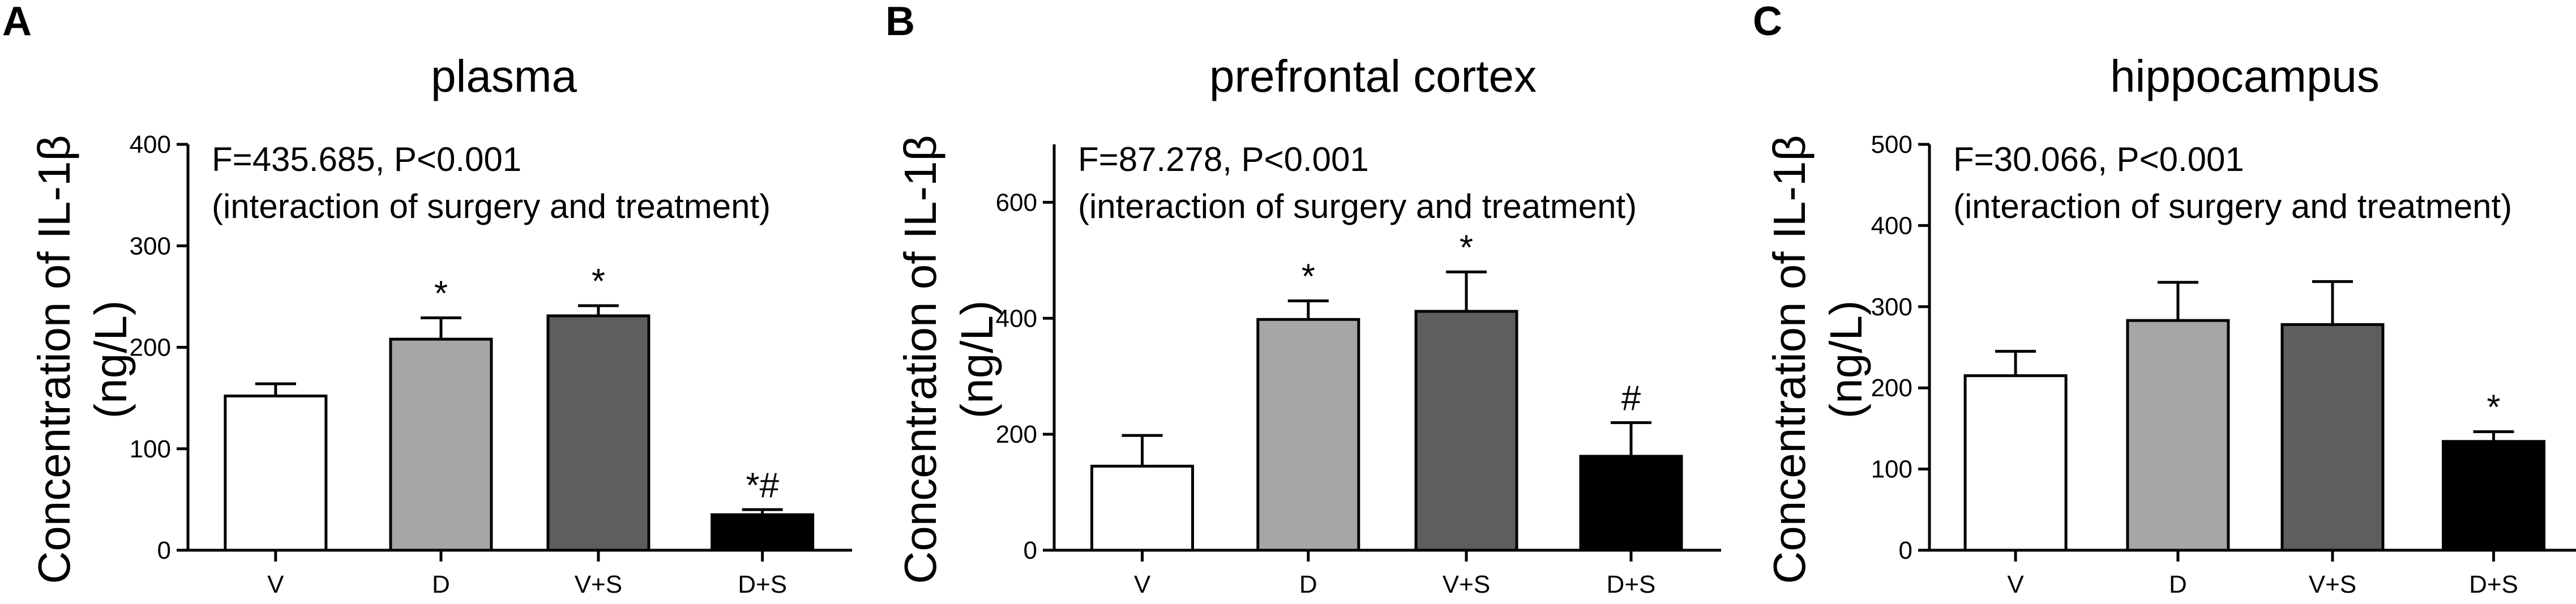 The image size is (2576, 604). What do you see at coordinates (1016, 202) in the screenshot?
I see `y-tick-label: 600` at bounding box center [1016, 202].